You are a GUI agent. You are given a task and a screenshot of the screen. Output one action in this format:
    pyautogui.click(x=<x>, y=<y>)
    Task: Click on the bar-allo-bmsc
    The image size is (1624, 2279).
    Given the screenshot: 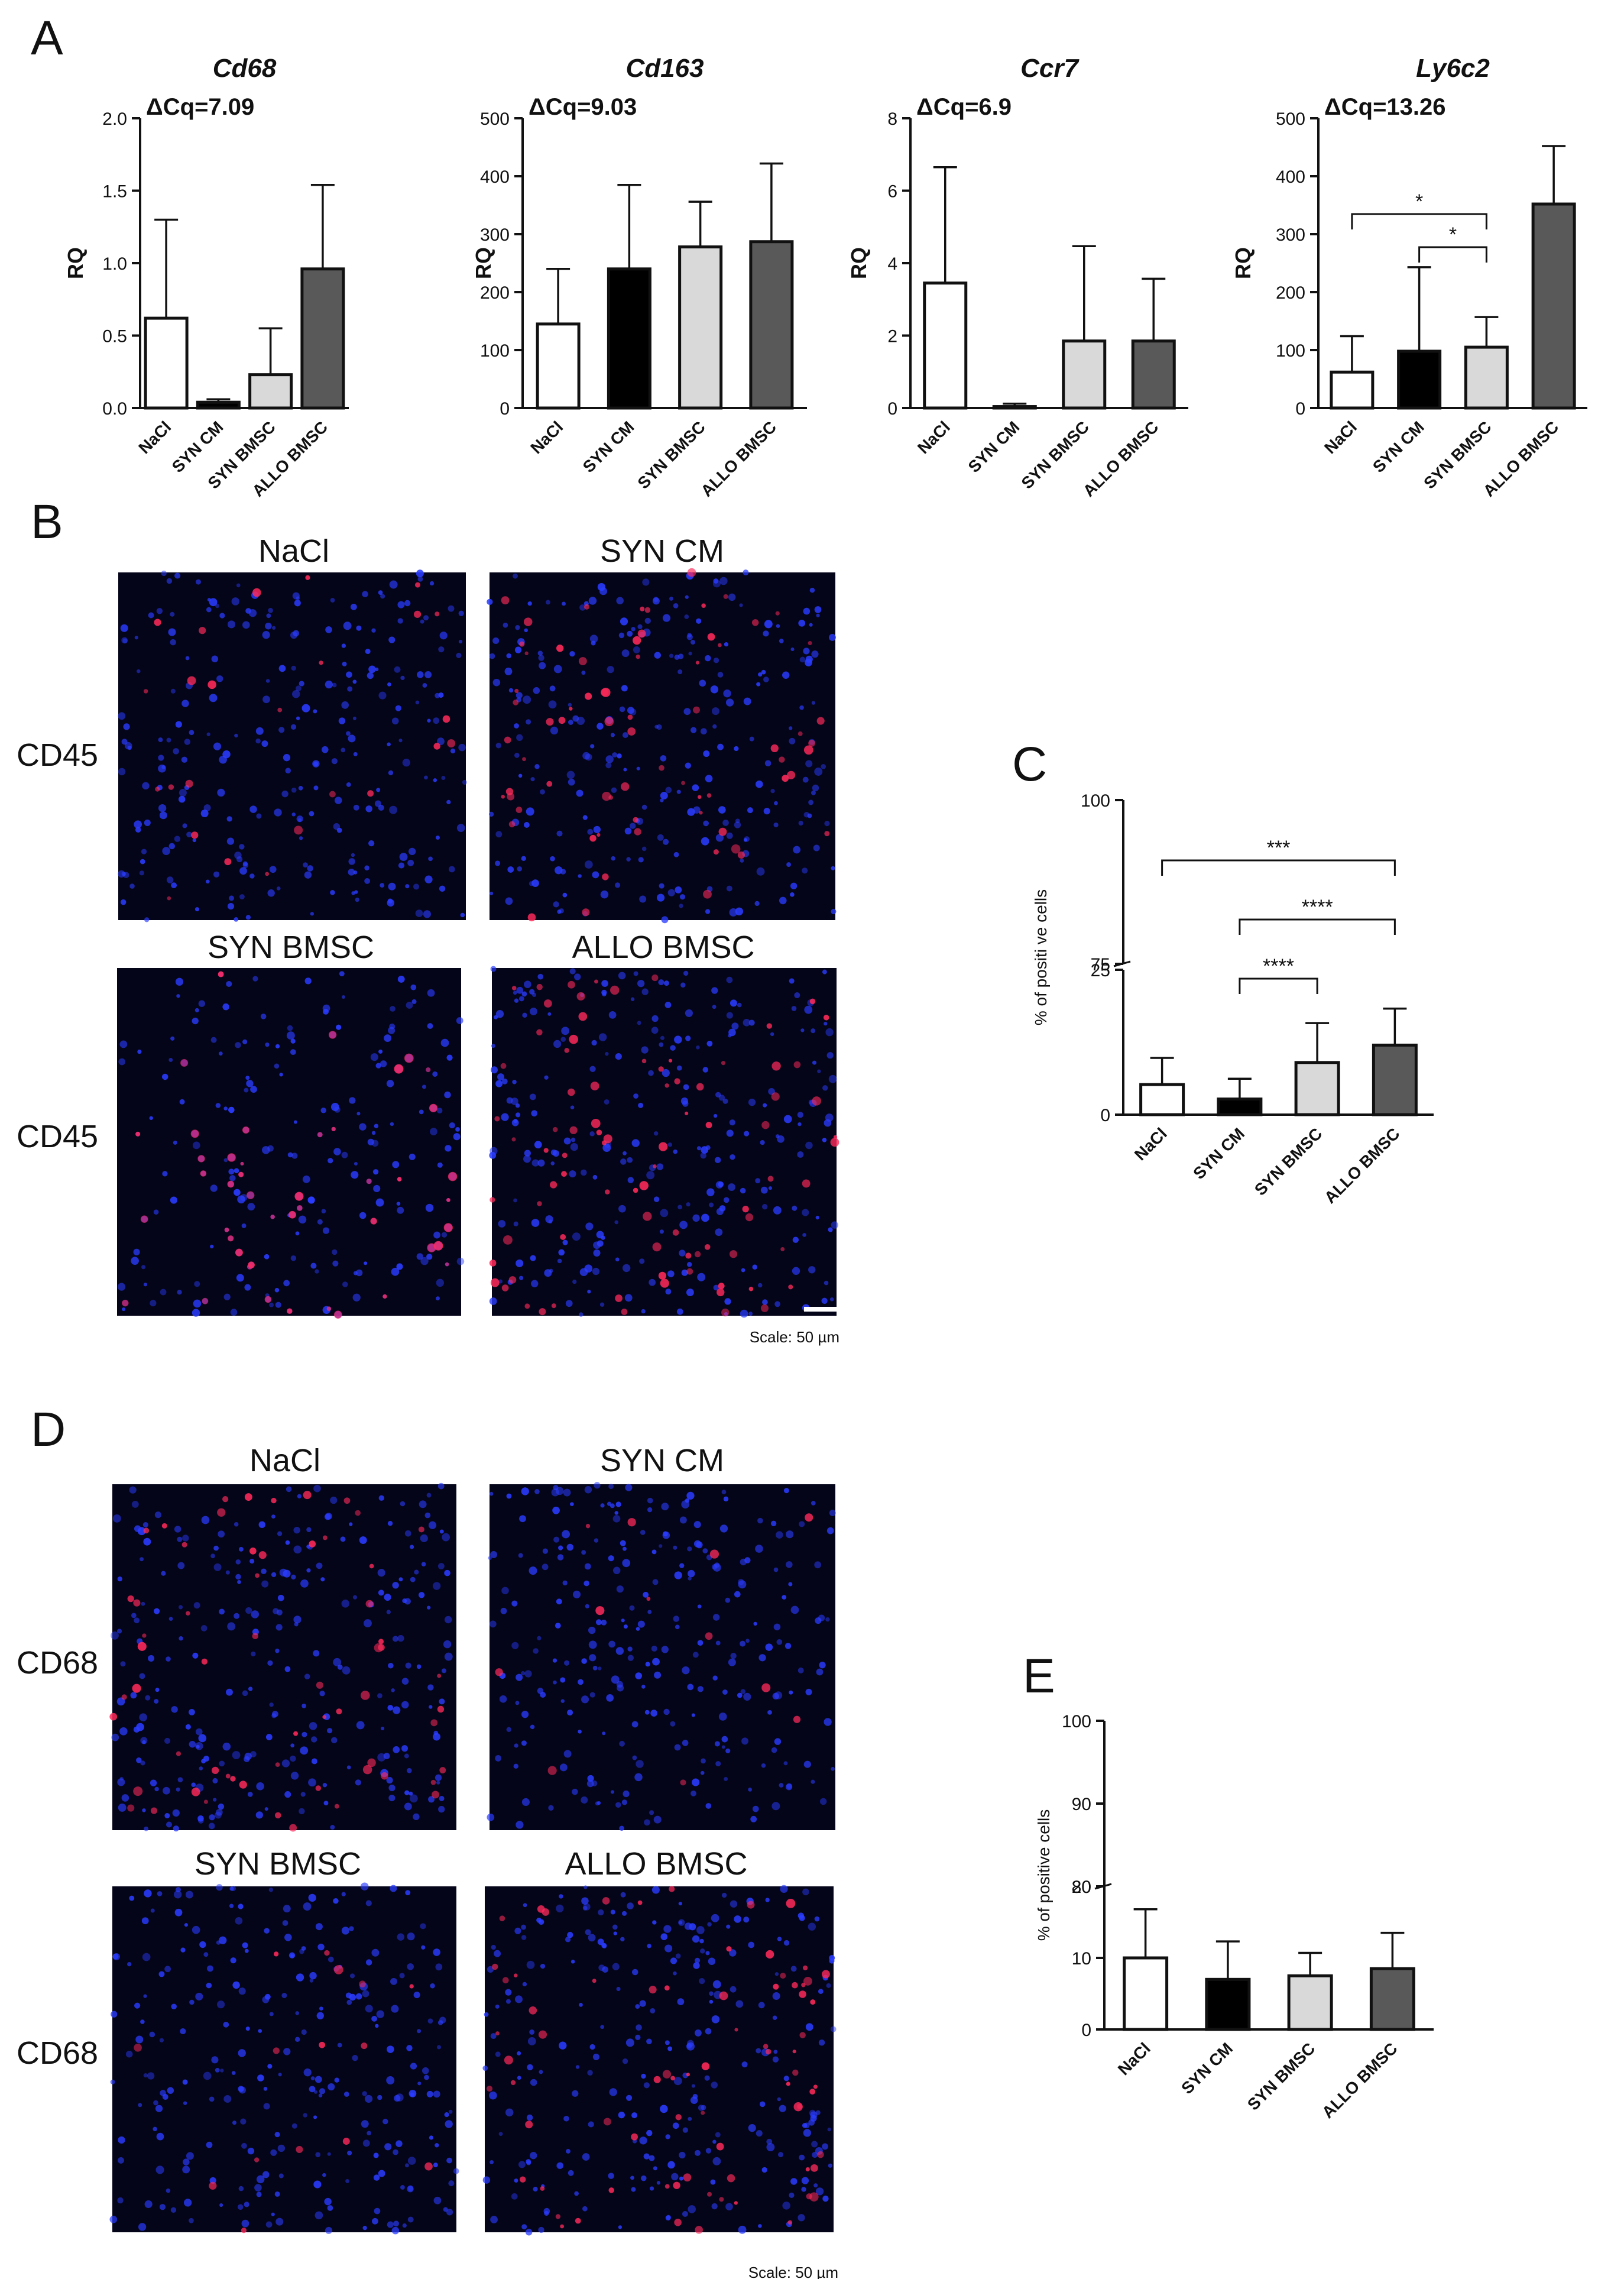 What is the action you would take?
    pyautogui.click(x=1395, y=1079)
    